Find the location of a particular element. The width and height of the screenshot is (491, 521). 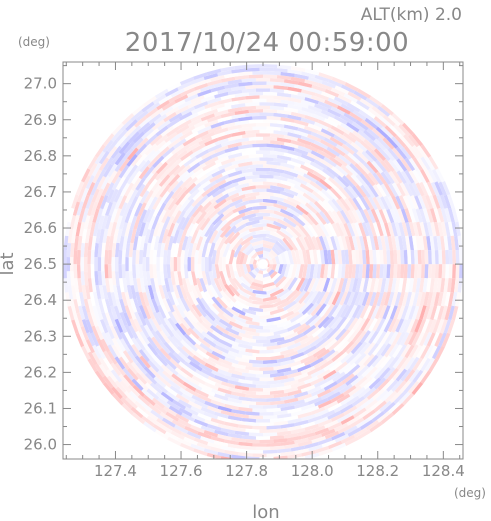

y-tick-label: 26.3 is located at coordinates (40, 336).